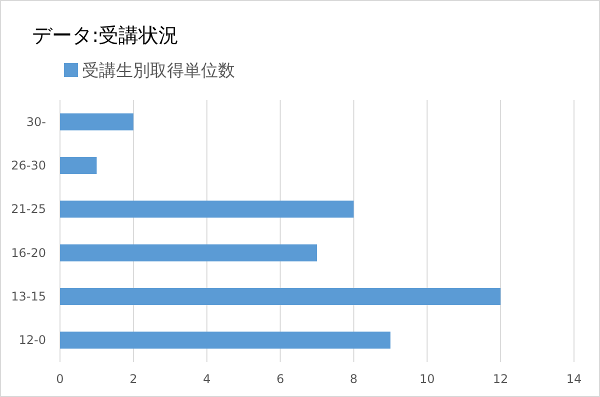 The height and width of the screenshot is (397, 600). Describe the element at coordinates (28, 165) in the screenshot. I see `y-tick-label: 26-30` at that location.